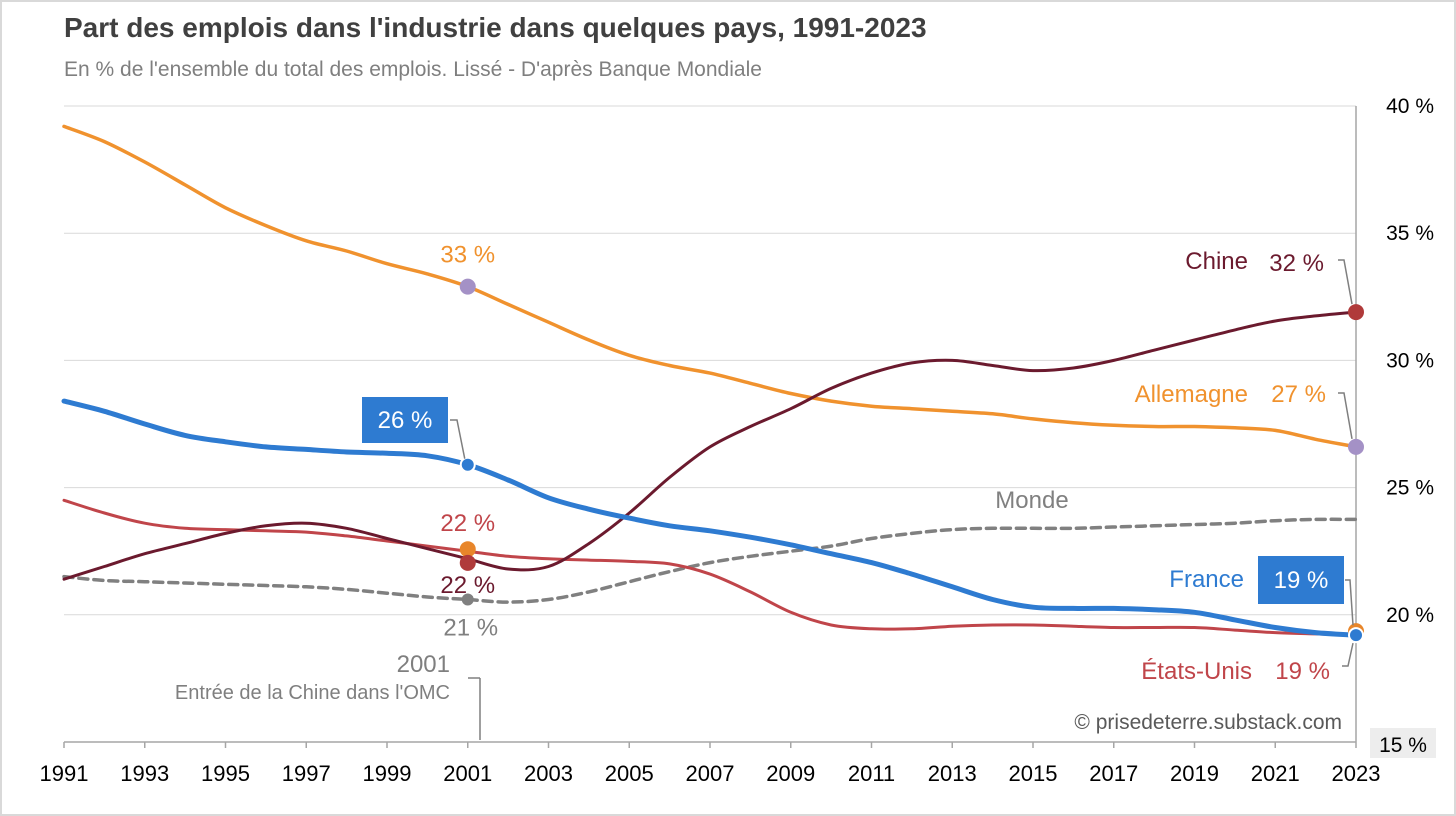  I want to click on x-tick-label: 1999, so click(387, 773).